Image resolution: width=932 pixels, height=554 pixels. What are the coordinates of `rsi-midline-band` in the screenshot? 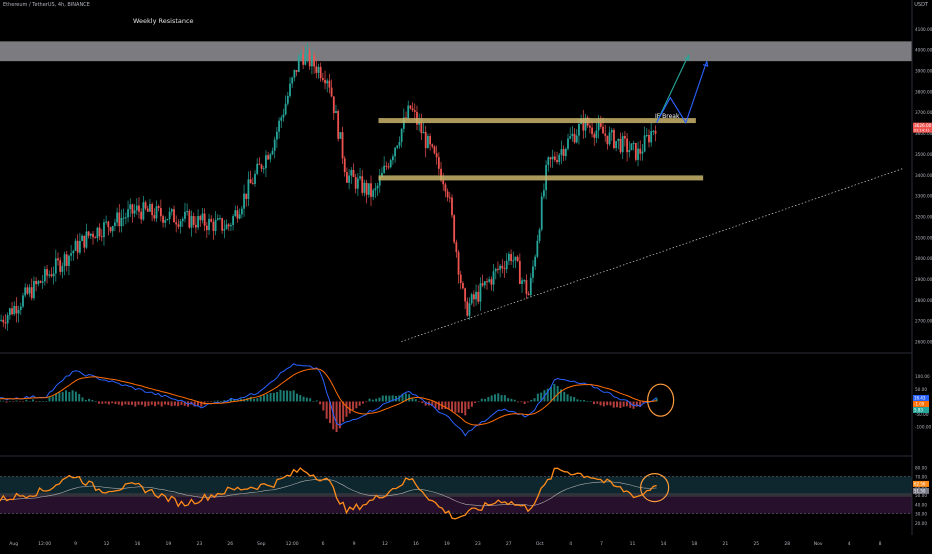 It's located at (456, 495).